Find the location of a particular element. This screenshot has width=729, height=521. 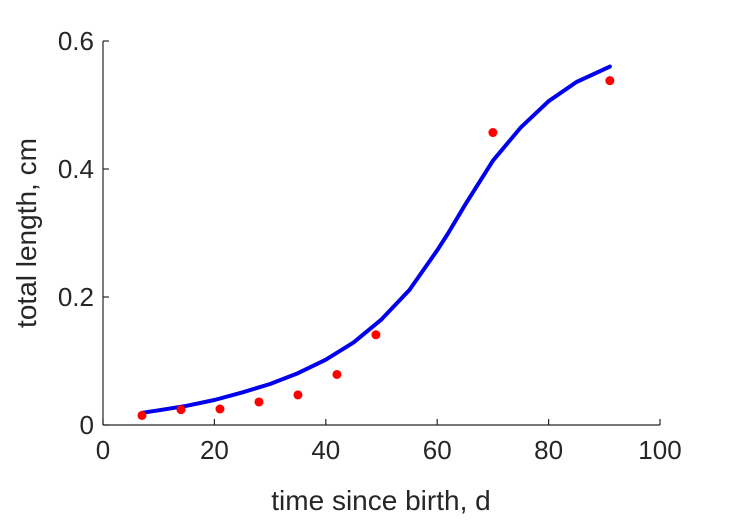

y-tick-label: 0.6 is located at coordinates (76, 41).